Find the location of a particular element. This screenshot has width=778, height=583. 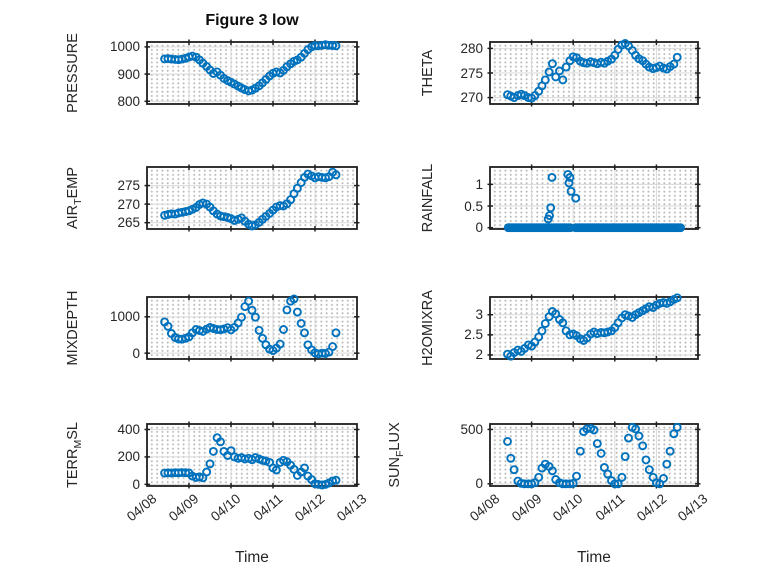

y-tick-label: 800 is located at coordinates (128, 101).